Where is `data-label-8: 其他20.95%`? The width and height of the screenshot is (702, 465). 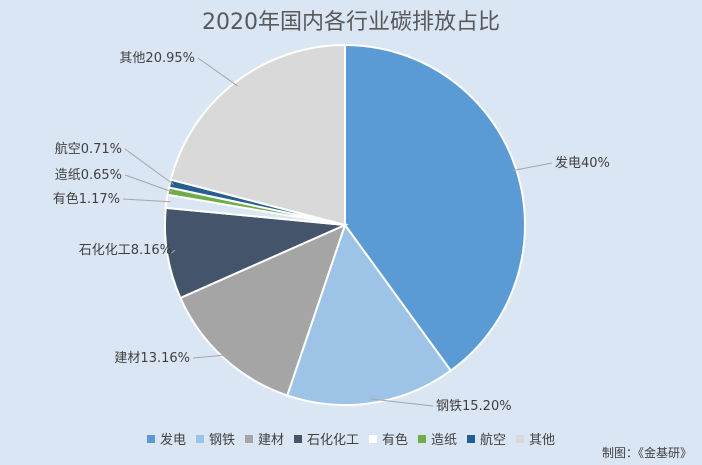 data-label-8: 其他20.95% is located at coordinates (157, 58).